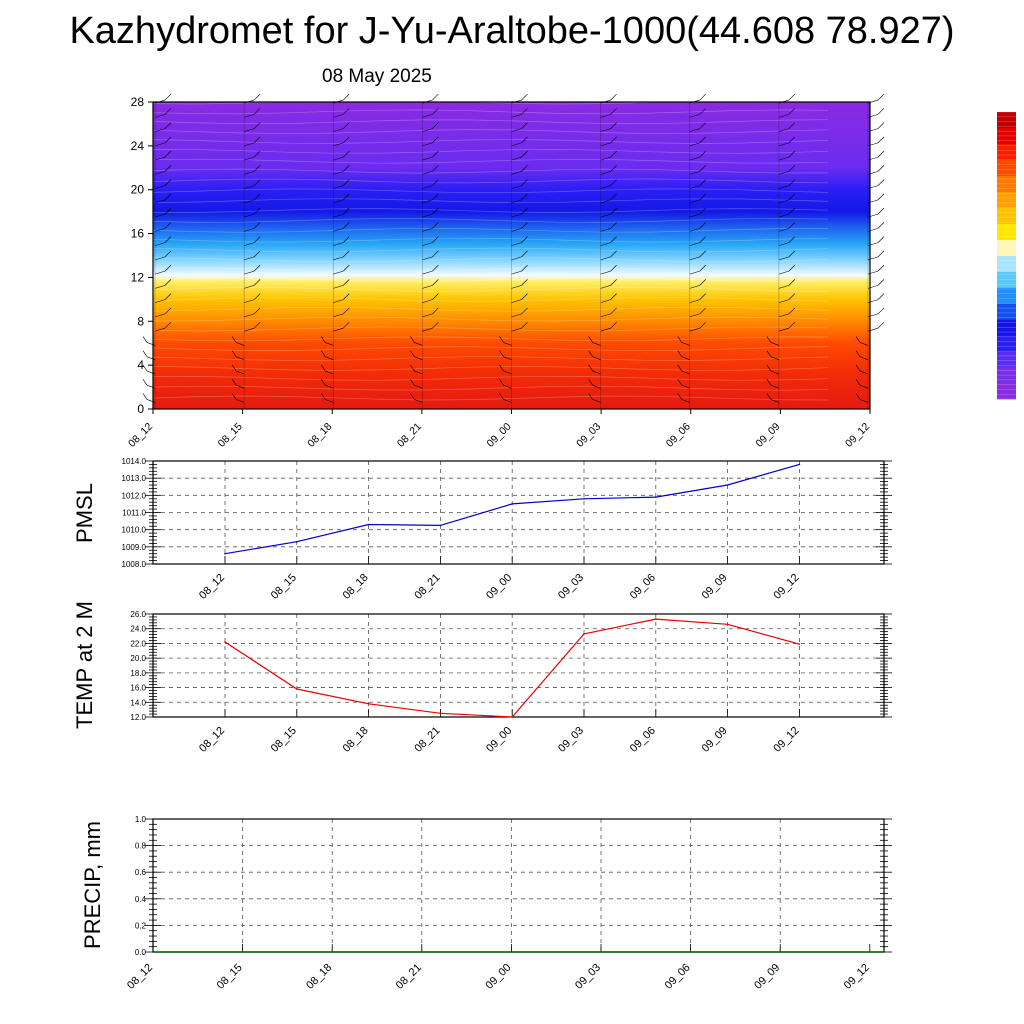 The height and width of the screenshot is (1024, 1024). Describe the element at coordinates (138, 614) in the screenshot. I see `y-tick-label: 26.0` at that location.